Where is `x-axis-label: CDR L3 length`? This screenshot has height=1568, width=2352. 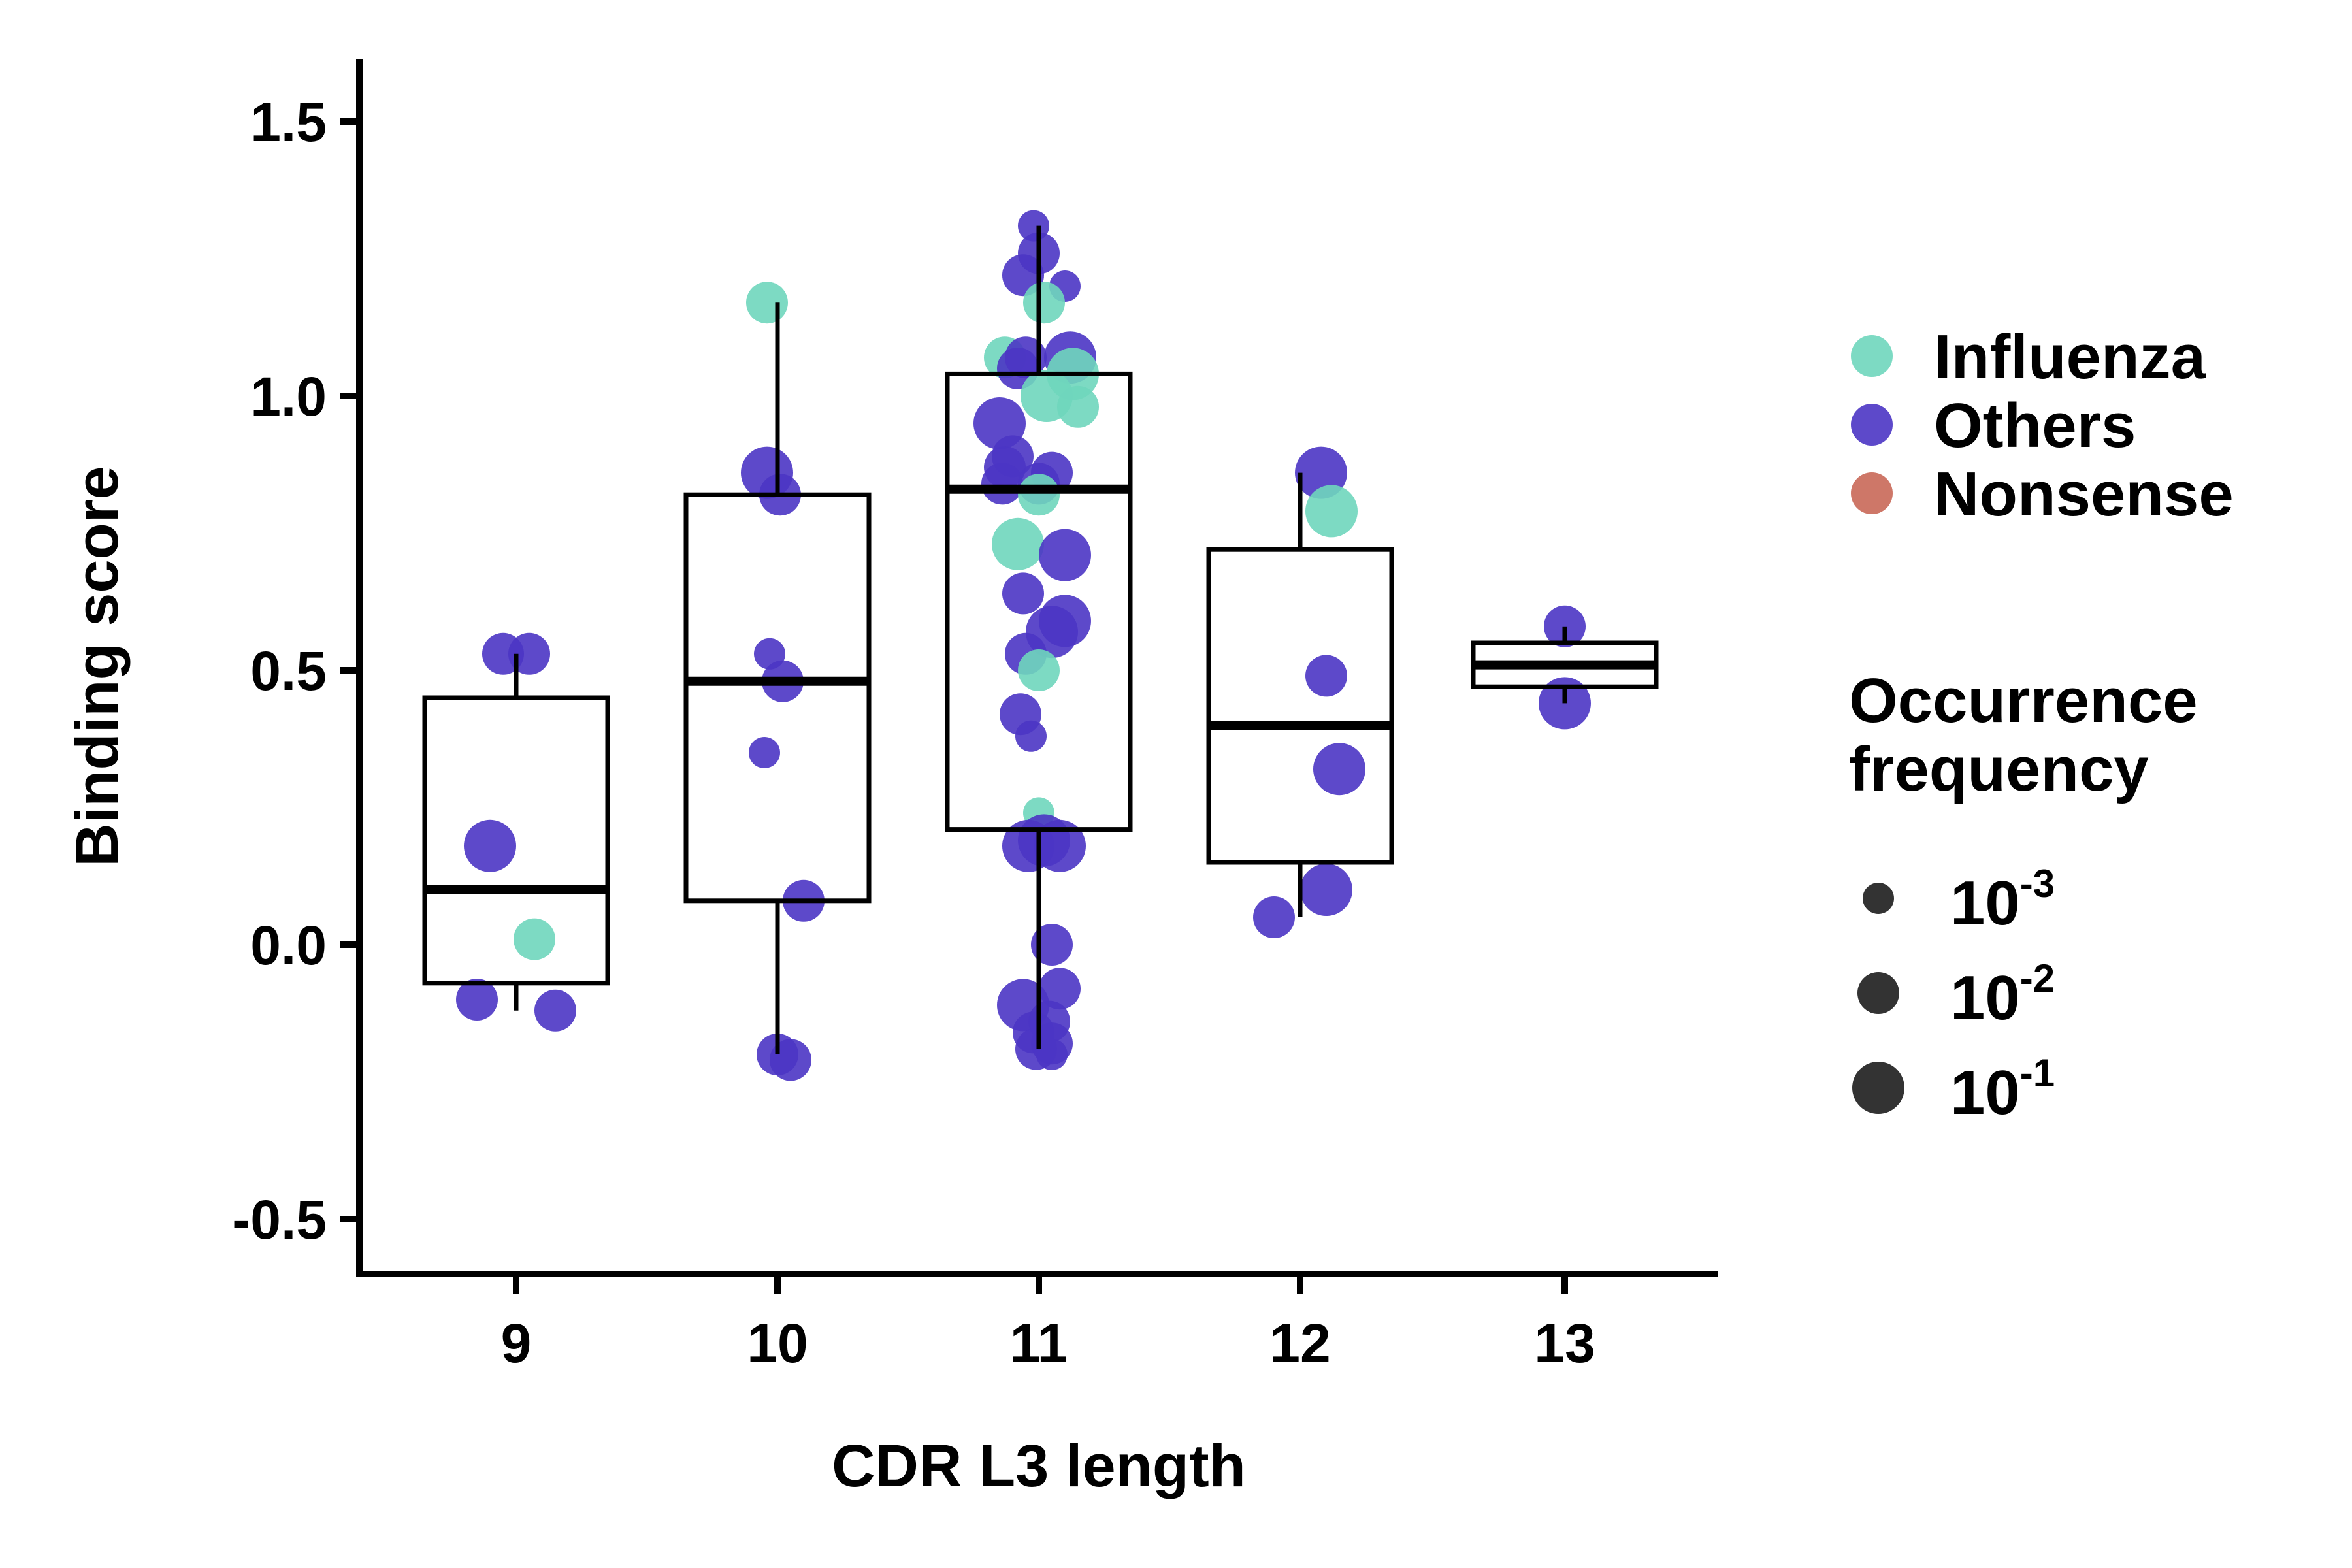 x-axis-label: CDR L3 length is located at coordinates (1039, 1466).